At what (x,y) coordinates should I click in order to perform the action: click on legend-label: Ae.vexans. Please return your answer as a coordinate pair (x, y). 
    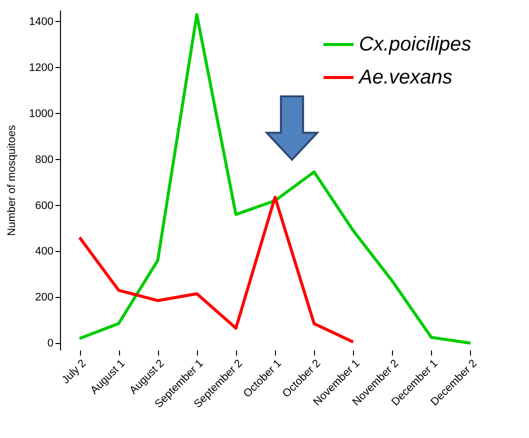
    Looking at the image, I should click on (405, 77).